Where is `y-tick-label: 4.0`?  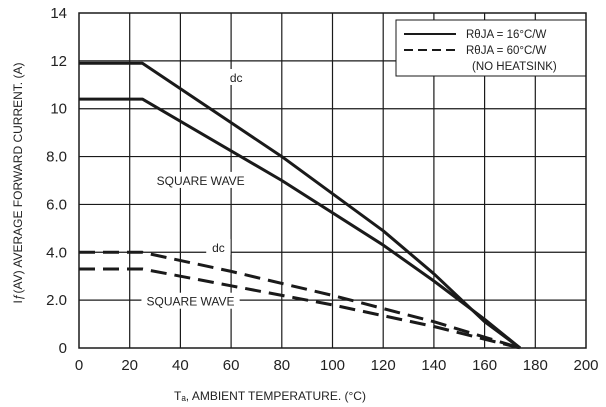
y-tick-label: 4.0 is located at coordinates (56, 252).